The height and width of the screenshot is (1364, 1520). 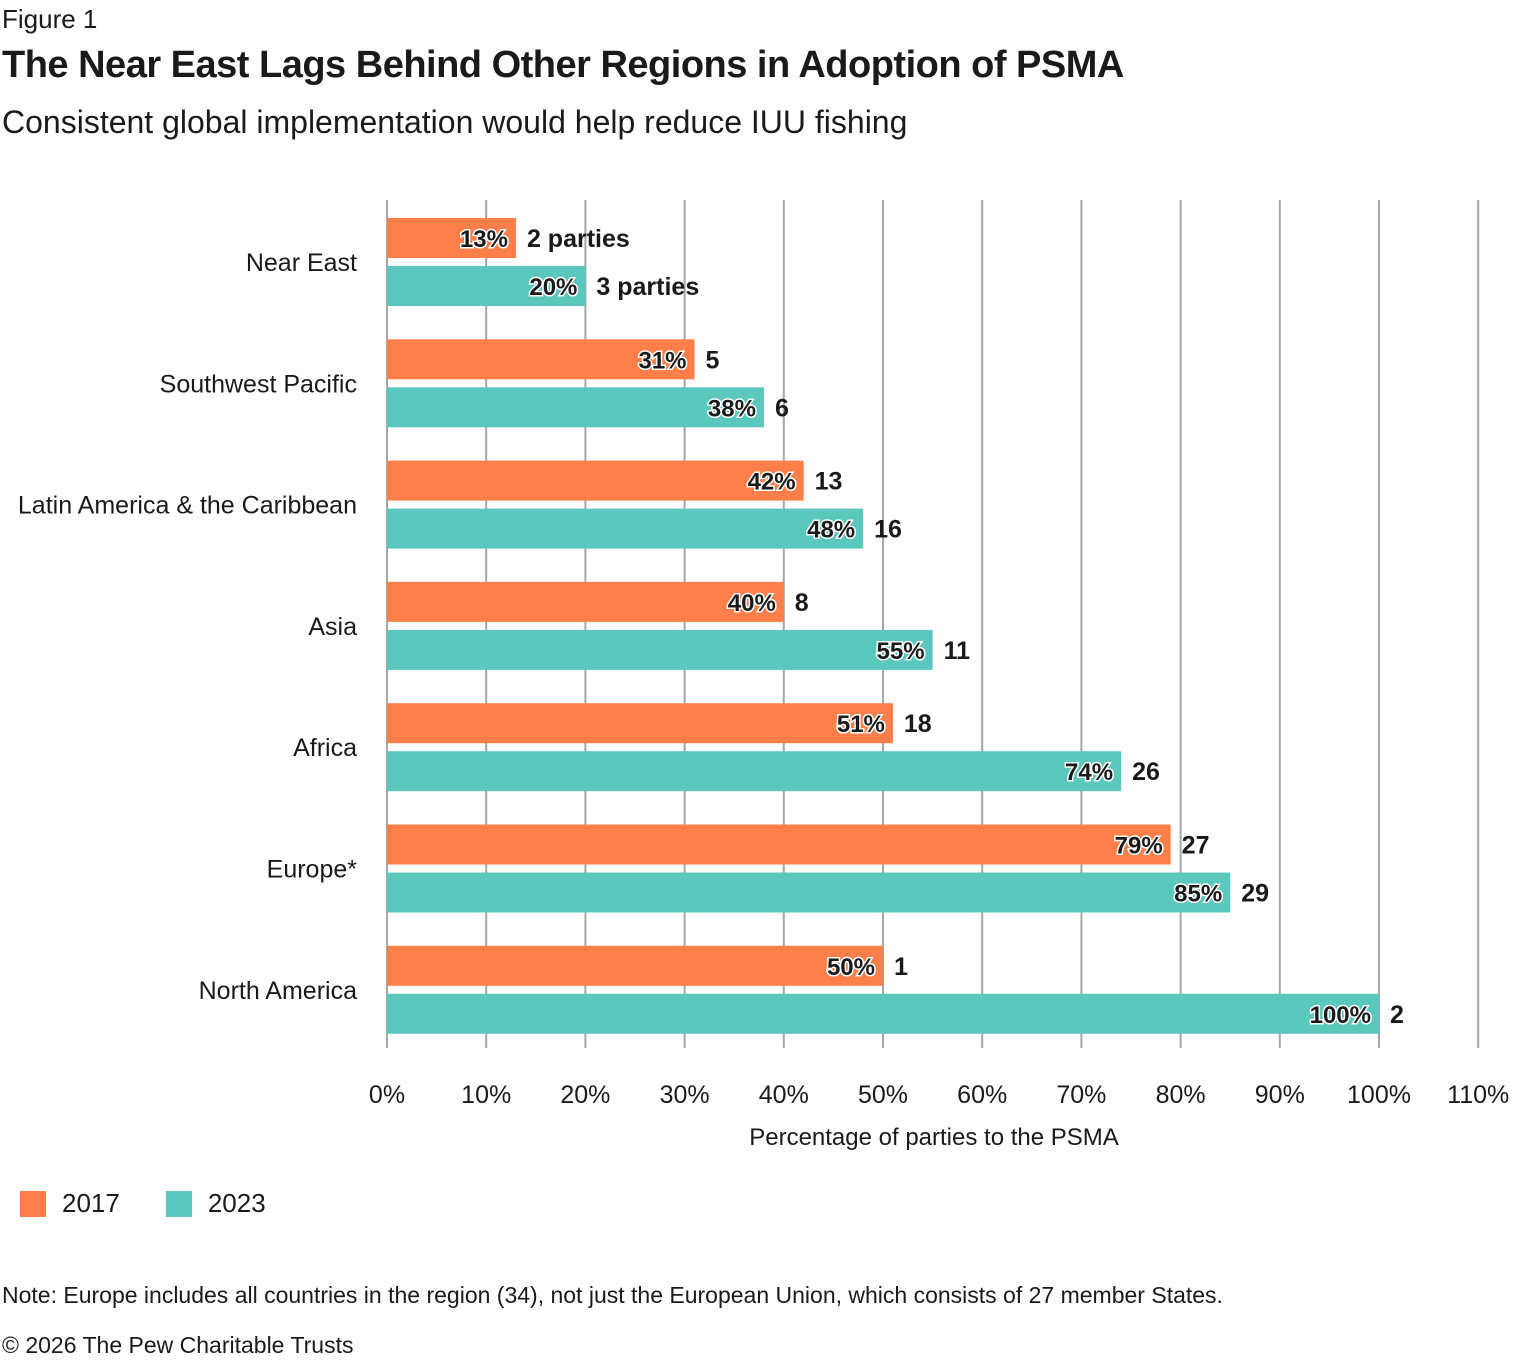 I want to click on legend-label-2023: 2023, so click(x=236, y=1203).